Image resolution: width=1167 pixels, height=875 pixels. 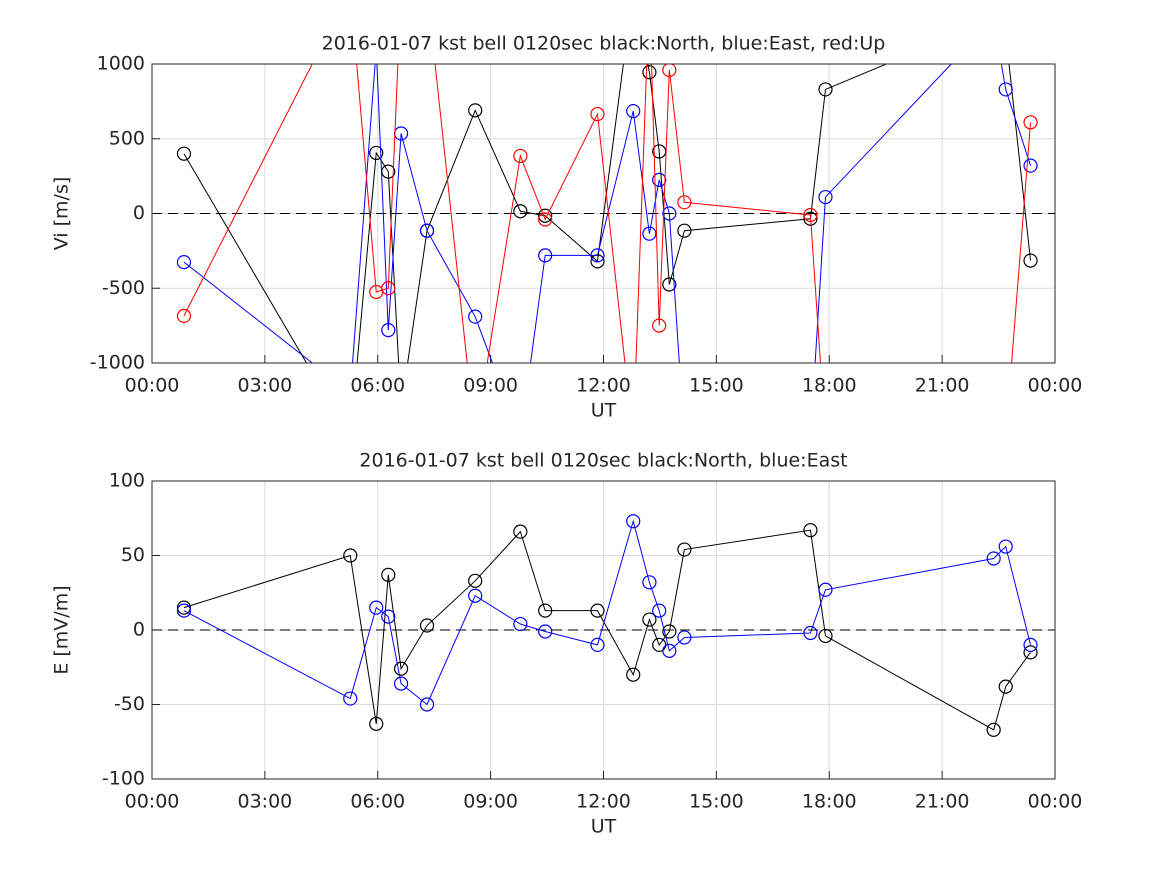 I want to click on y-tick-label: -500, so click(x=123, y=288).